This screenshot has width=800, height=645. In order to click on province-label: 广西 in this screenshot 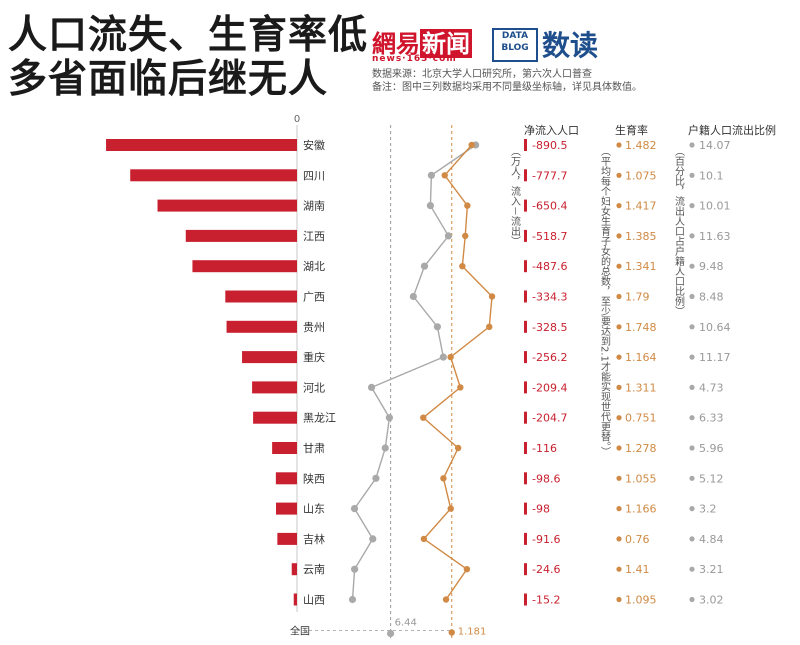, I will do `click(314, 297)`.